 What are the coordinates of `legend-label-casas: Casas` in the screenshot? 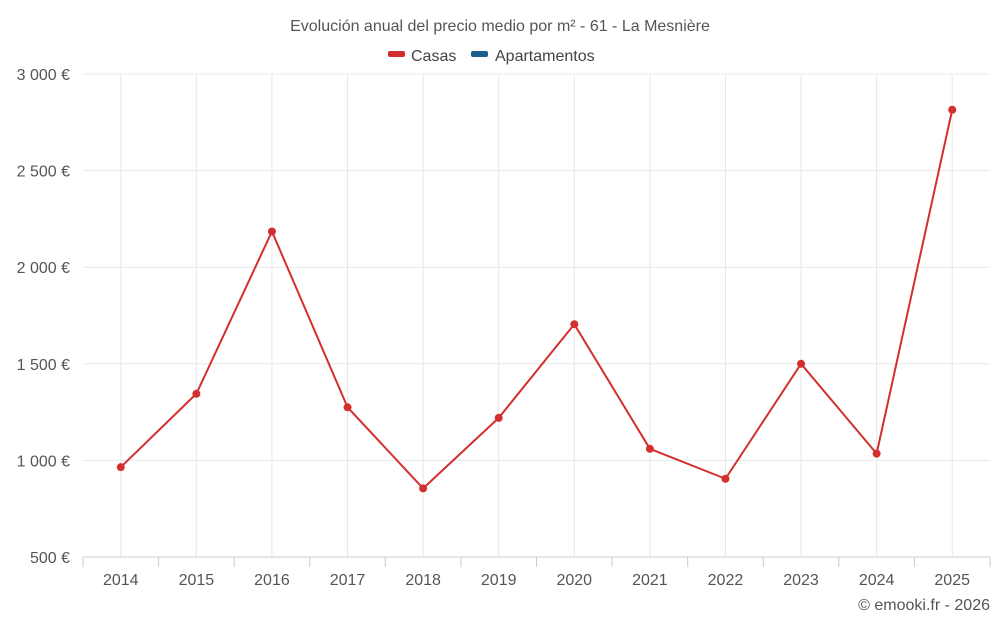 It's located at (433, 56).